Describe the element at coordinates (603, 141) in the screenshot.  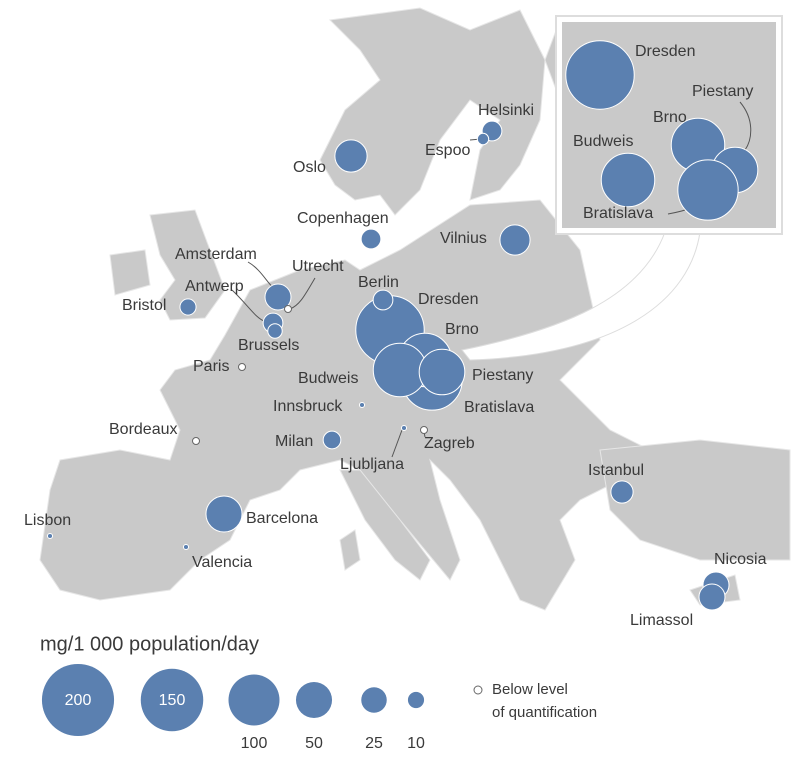
I see `inset-label: Budweis` at that location.